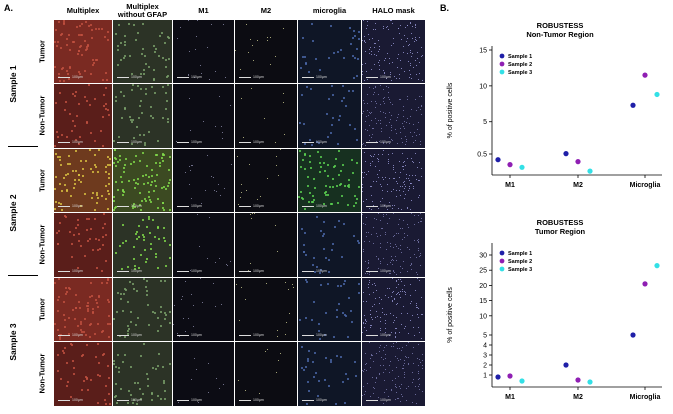  Describe the element at coordinates (485, 376) in the screenshot. I see `y-tick-label: 1` at that location.